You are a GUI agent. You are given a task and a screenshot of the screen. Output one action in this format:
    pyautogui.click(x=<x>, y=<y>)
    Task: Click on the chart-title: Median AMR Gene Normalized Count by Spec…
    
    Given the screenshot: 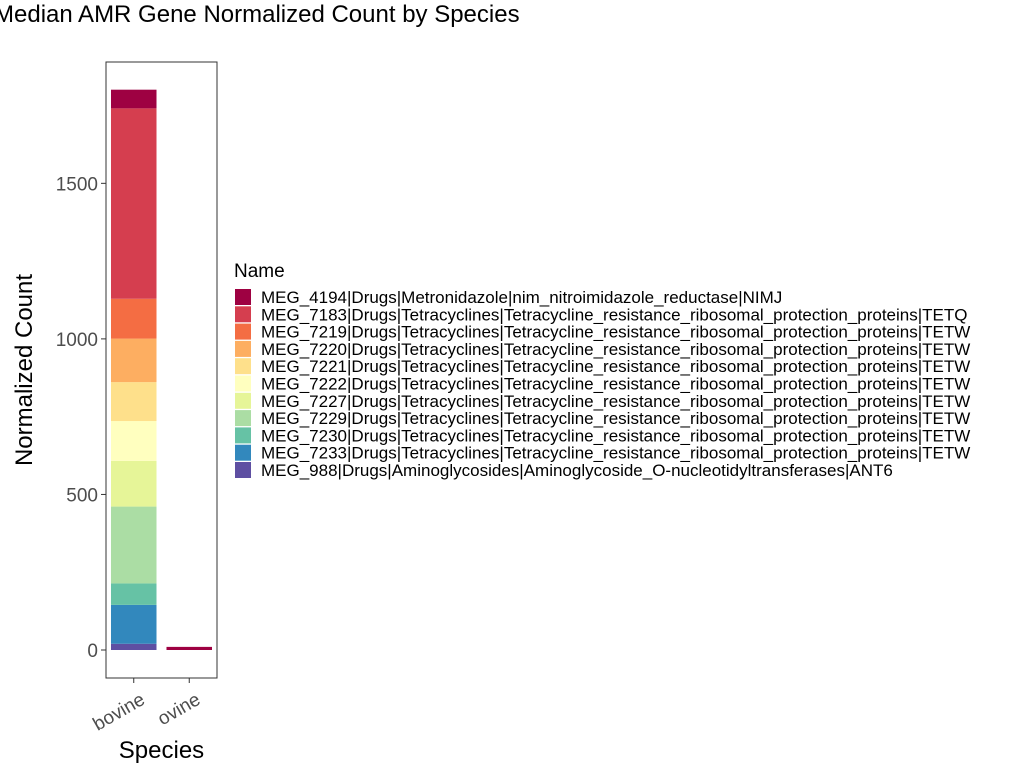 What is the action you would take?
    pyautogui.click(x=260, y=14)
    